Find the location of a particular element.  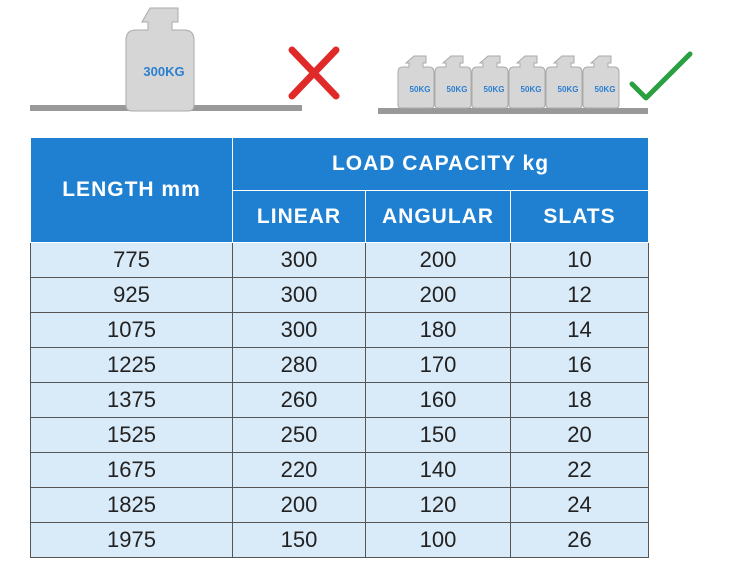

shelf is located at coordinates (513, 111).